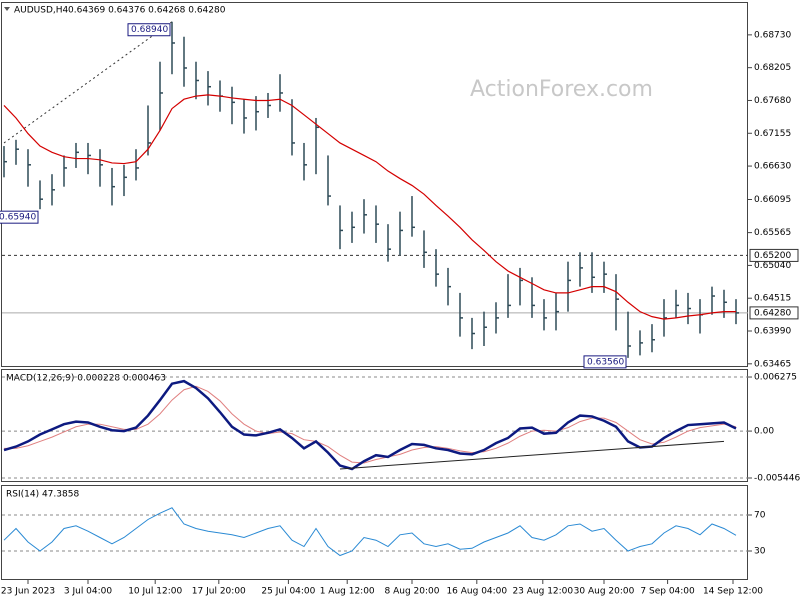  Describe the element at coordinates (86, 379) in the screenshot. I see `macd-title: MACD(12,26,9) 0.000228 0.000463` at that location.